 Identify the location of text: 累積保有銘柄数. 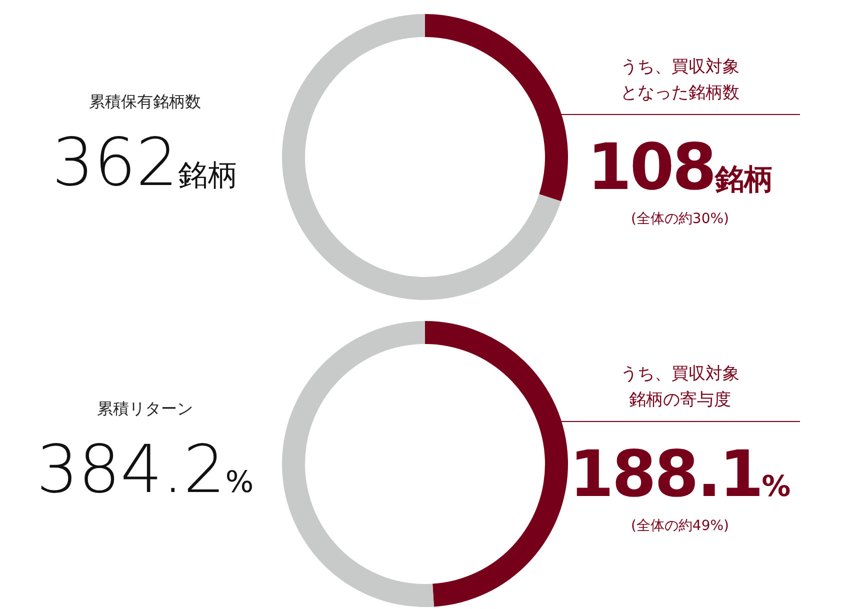
(145, 102).